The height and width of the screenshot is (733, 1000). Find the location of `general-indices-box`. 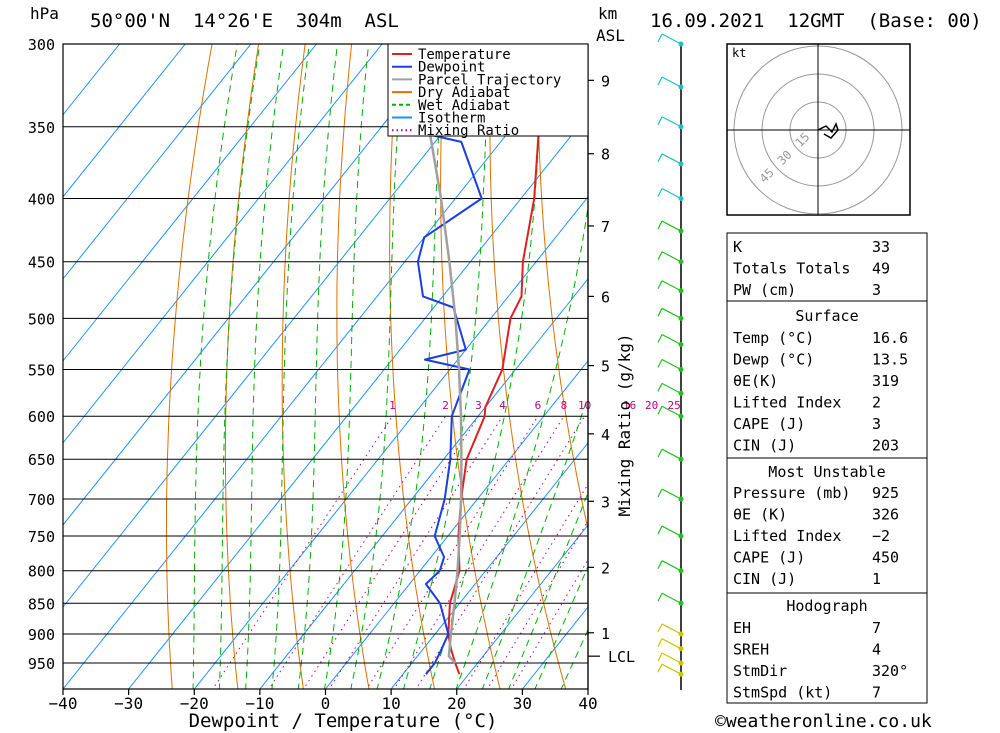

general-indices-box is located at coordinates (827, 267).